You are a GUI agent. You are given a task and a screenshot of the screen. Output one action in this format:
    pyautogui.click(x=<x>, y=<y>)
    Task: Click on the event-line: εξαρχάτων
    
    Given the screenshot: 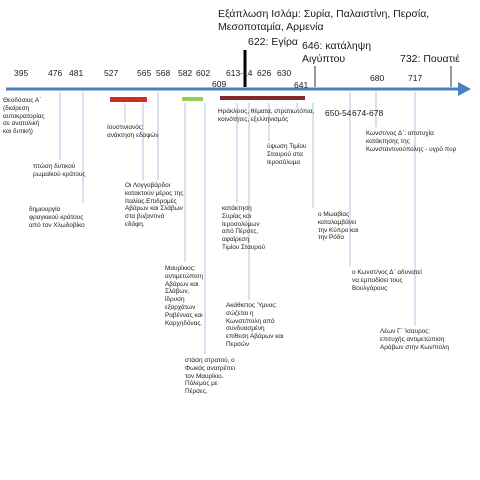 What is the action you would take?
    pyautogui.click(x=180, y=307)
    